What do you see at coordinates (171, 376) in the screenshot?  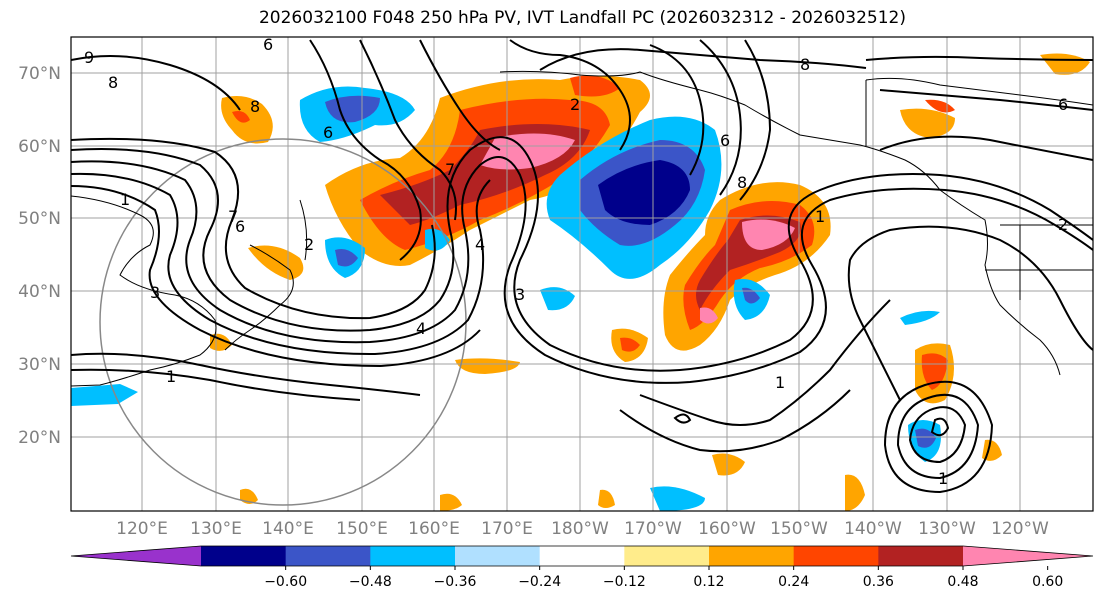 I see `contour-label-17: 1` at bounding box center [171, 376].